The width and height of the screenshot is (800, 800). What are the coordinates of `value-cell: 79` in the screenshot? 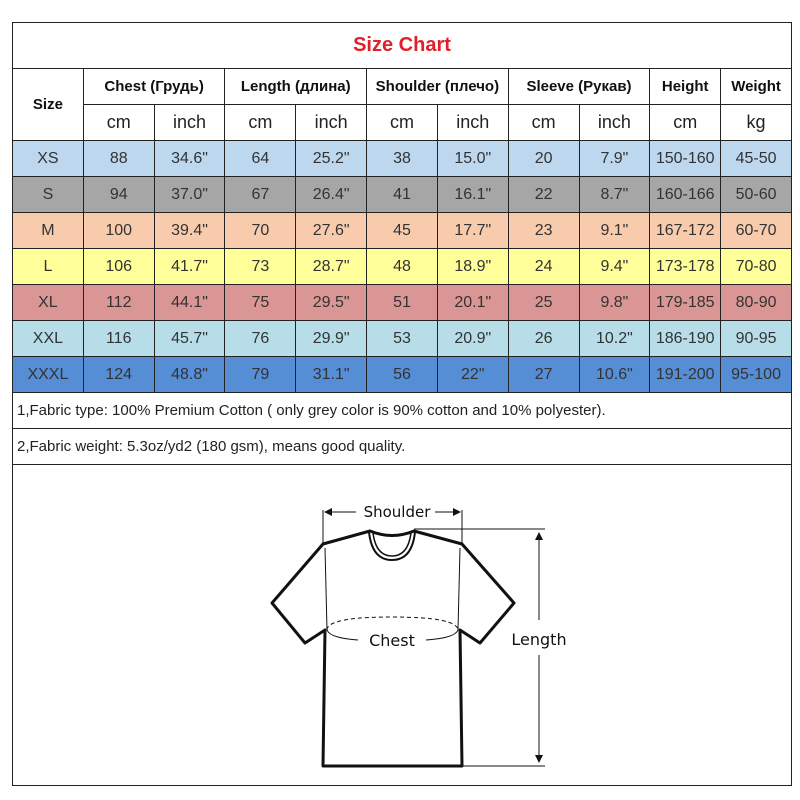 It's located at (260, 374).